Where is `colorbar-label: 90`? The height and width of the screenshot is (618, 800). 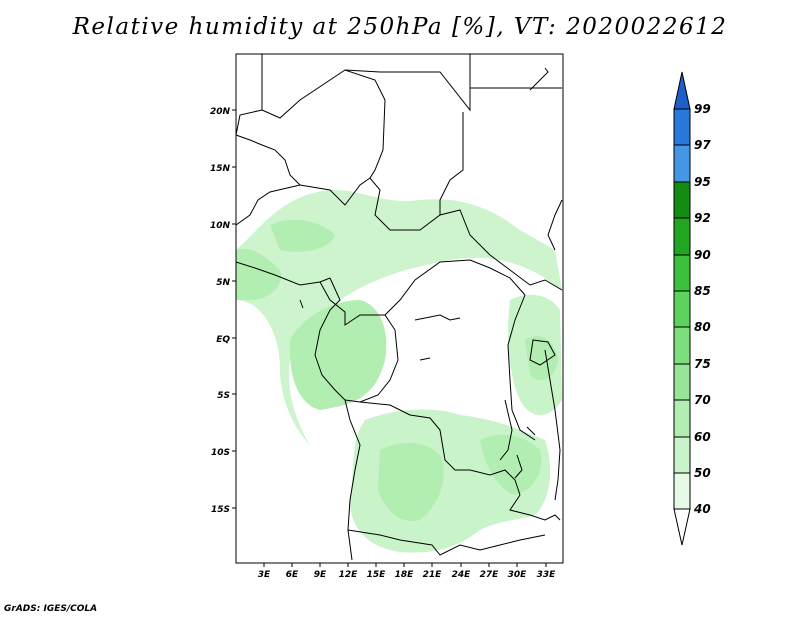 colorbar-label: 90 is located at coordinates (702, 255).